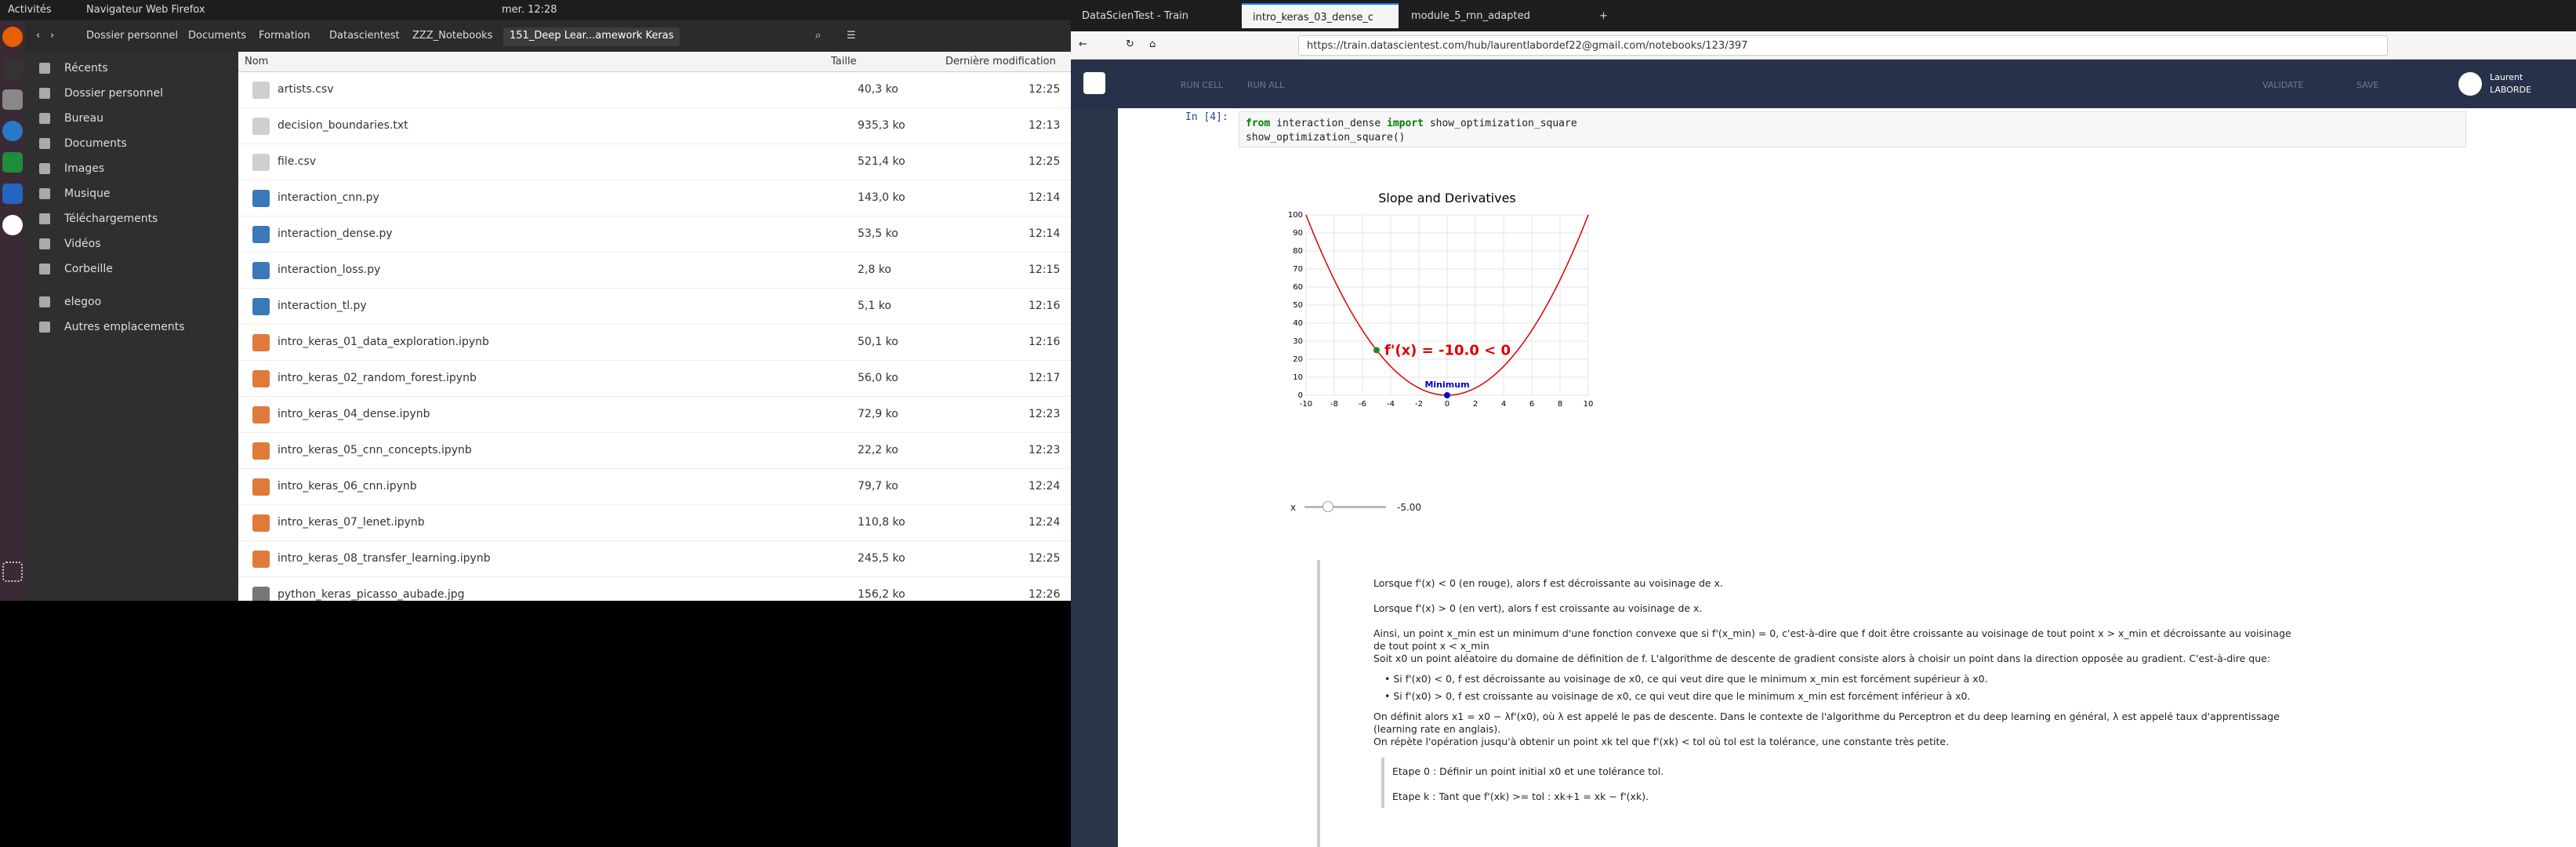 This screenshot has height=847, width=2576. I want to click on run-all-button: RUN ALL, so click(1266, 85).